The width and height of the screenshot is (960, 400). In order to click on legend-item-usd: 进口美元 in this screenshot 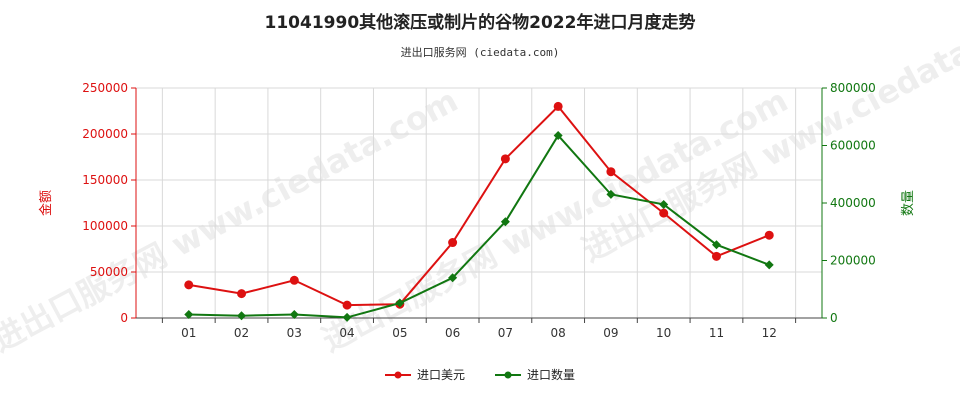, I will do `click(424, 374)`.